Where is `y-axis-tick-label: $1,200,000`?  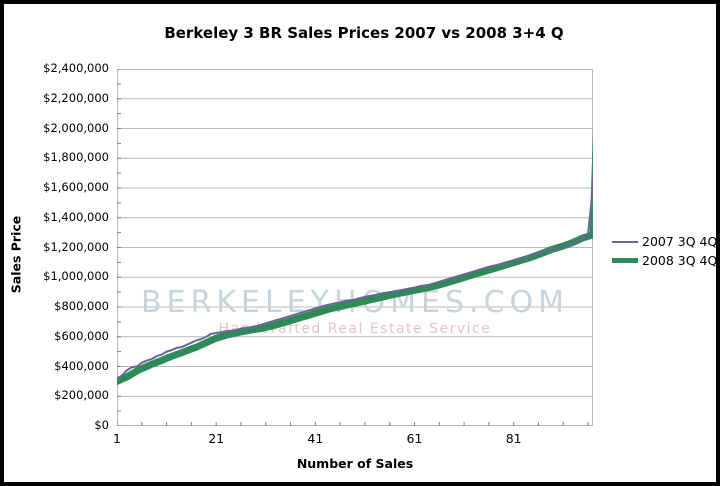
y-axis-tick-label: $1,200,000 is located at coordinates (76, 246).